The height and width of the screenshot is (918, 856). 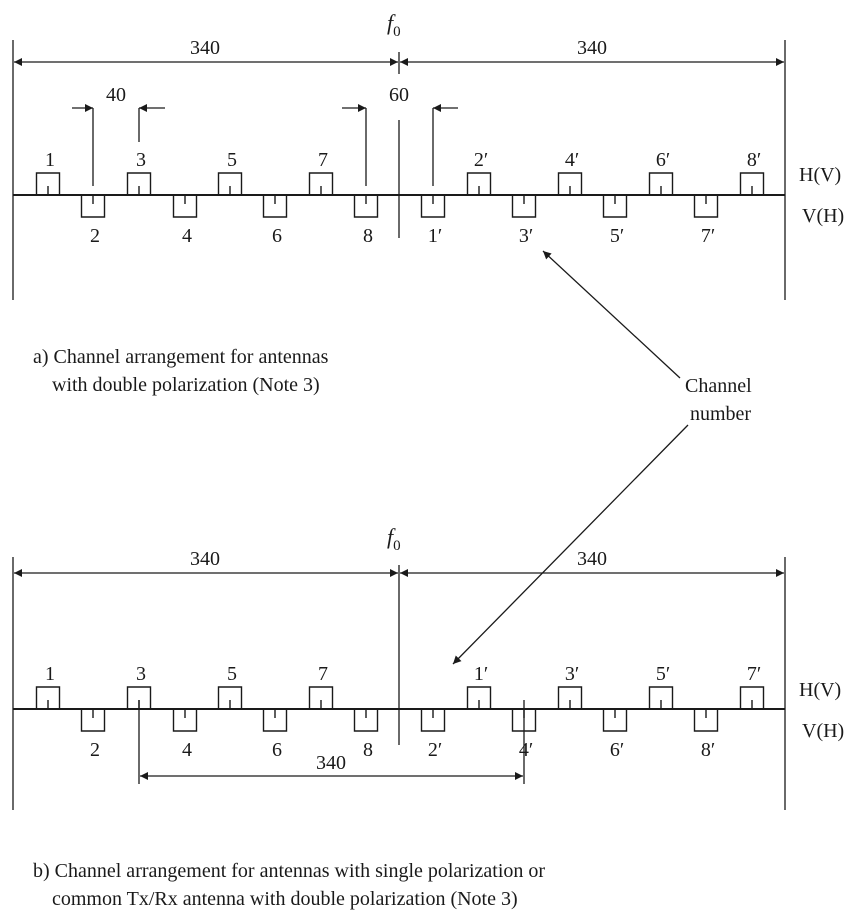 I want to click on callout-arrow-bottom, so click(x=570, y=544).